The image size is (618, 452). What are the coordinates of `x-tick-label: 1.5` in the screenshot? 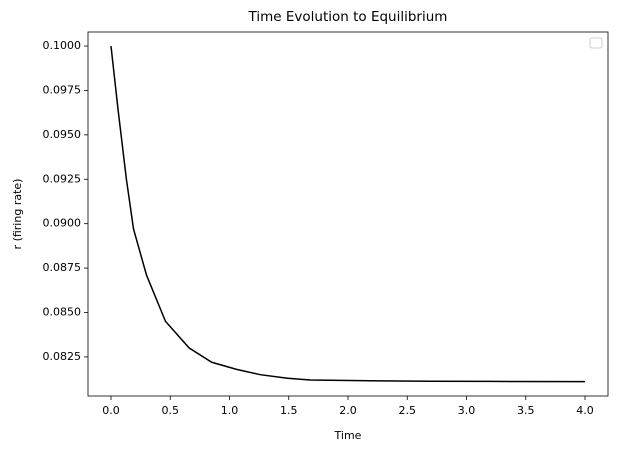 It's located at (289, 410).